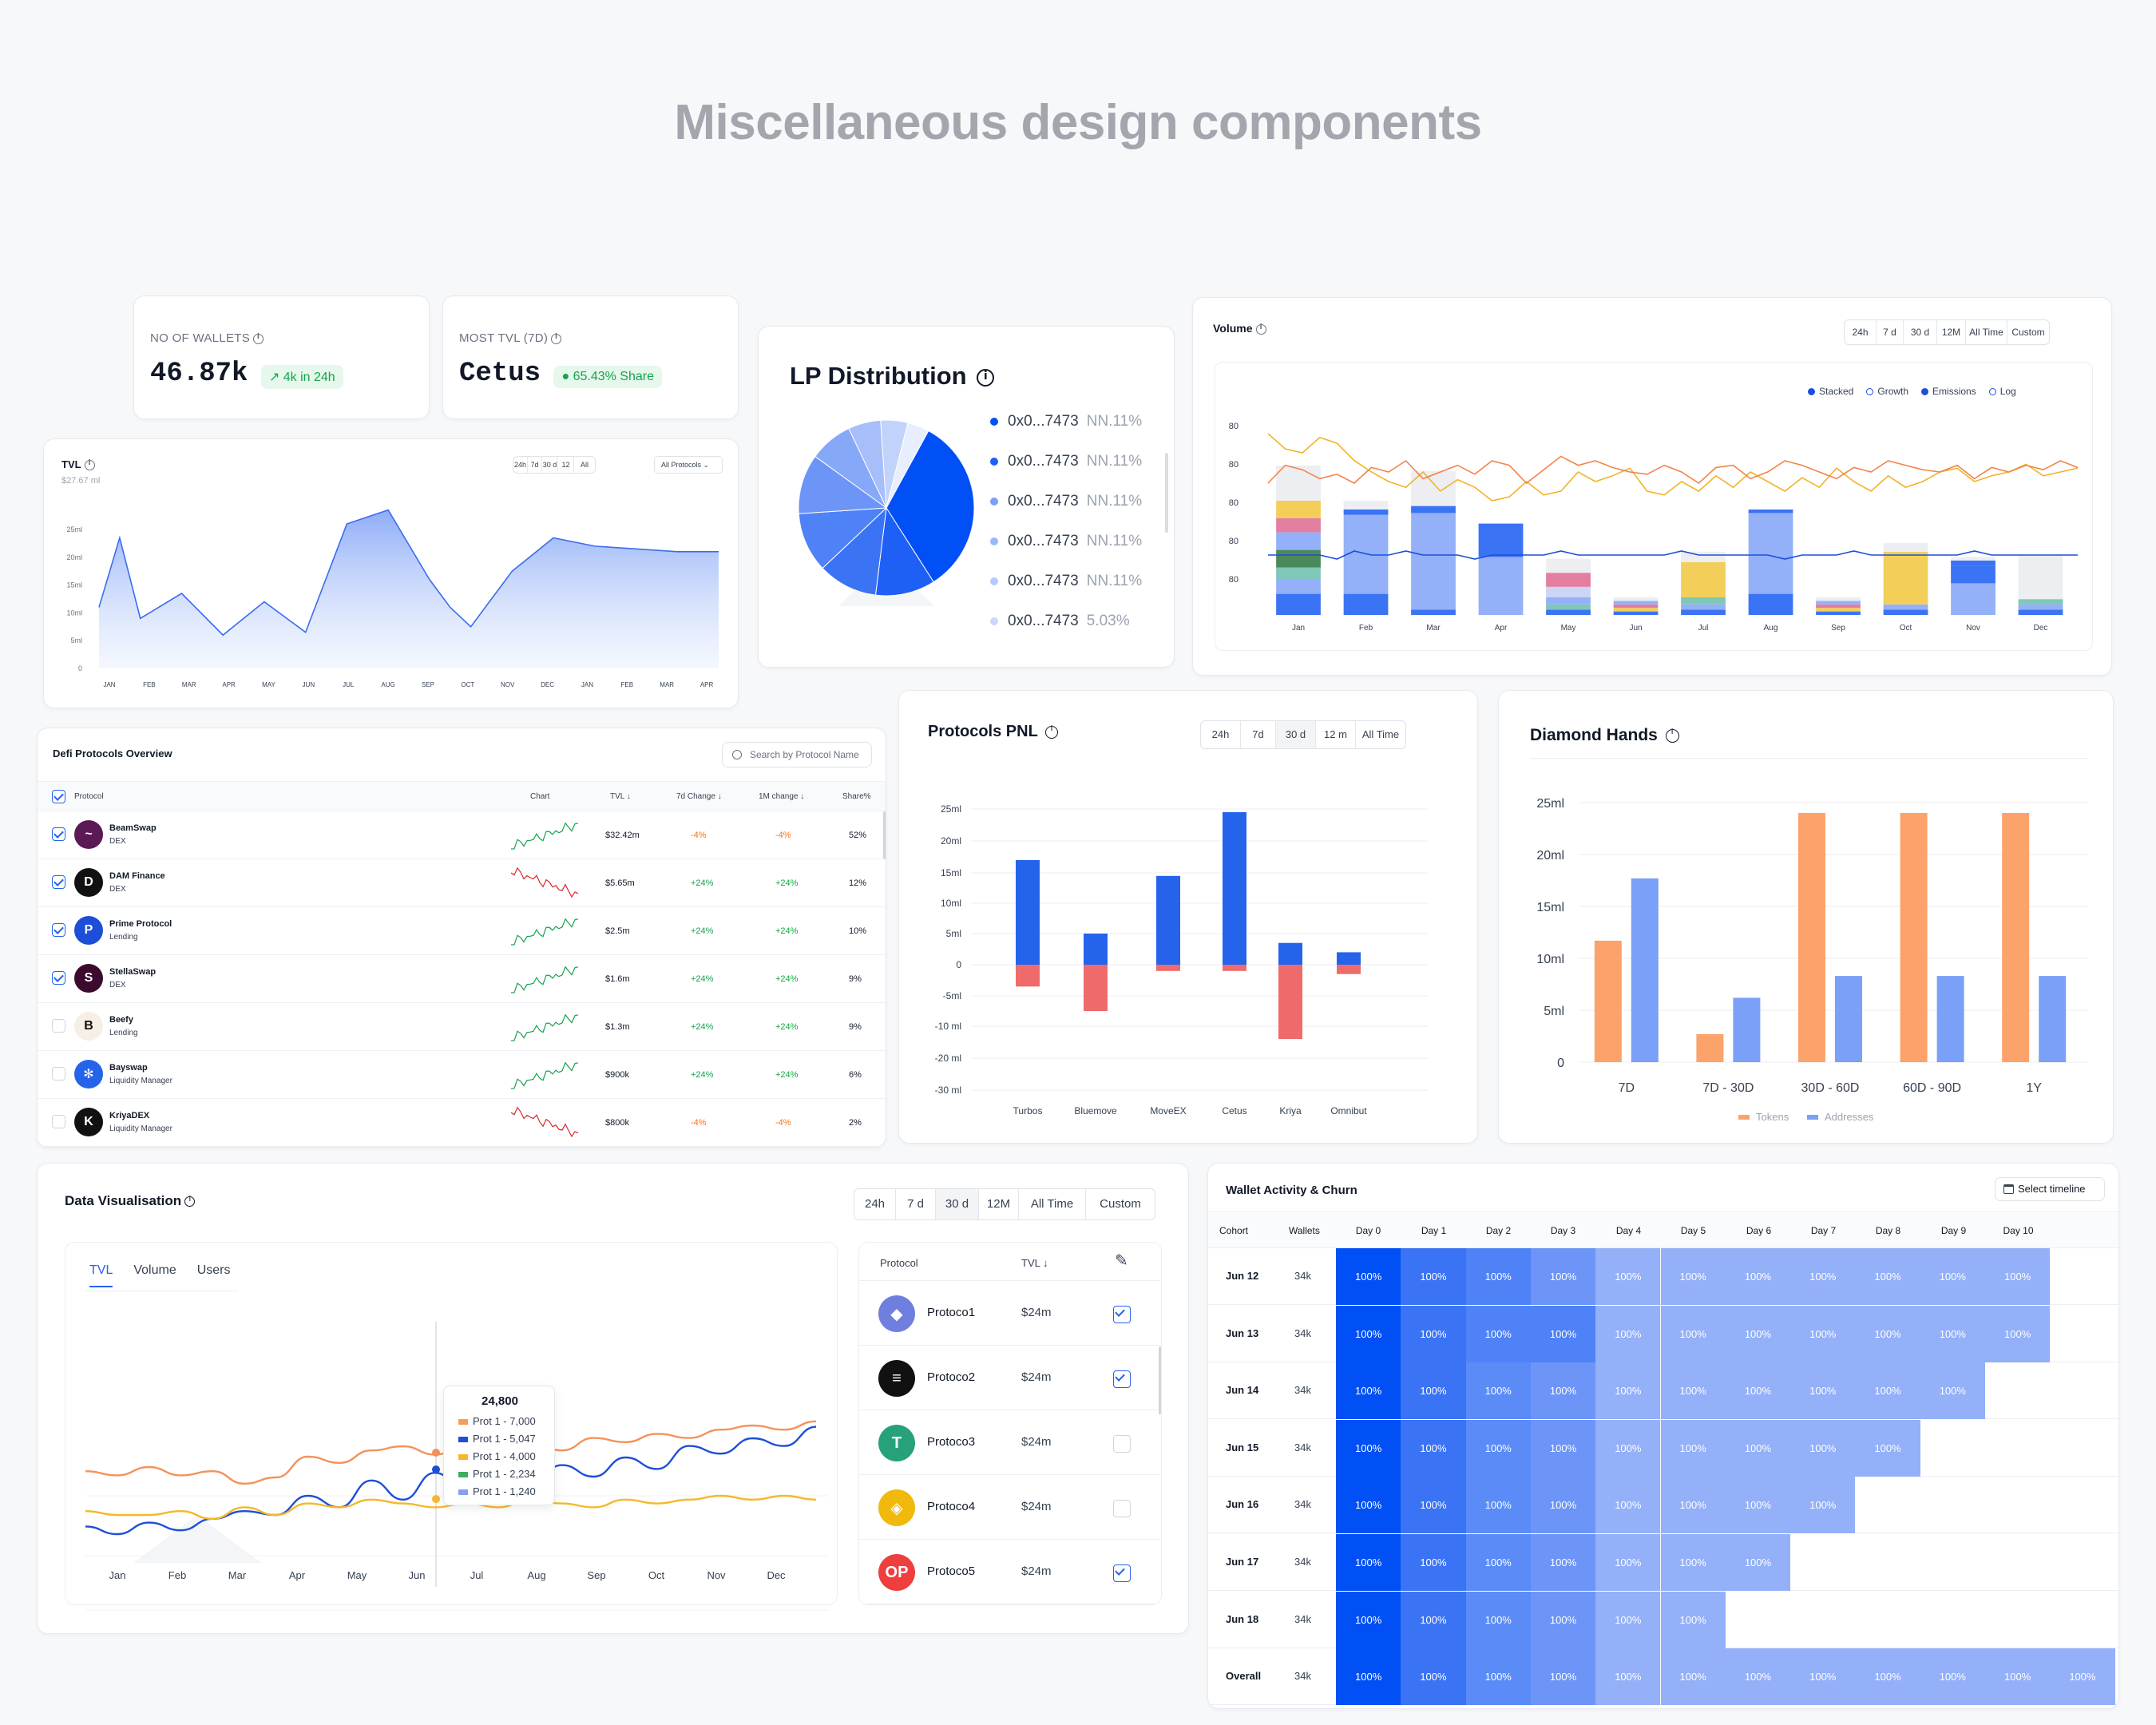 Image resolution: width=2156 pixels, height=1725 pixels. I want to click on col-1m: 1M change ↓, so click(782, 797).